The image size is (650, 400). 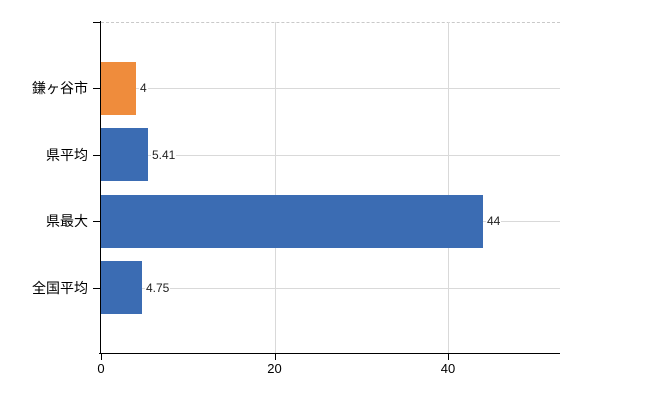 What do you see at coordinates (330, 22) in the screenshot?
I see `plot-top-border` at bounding box center [330, 22].